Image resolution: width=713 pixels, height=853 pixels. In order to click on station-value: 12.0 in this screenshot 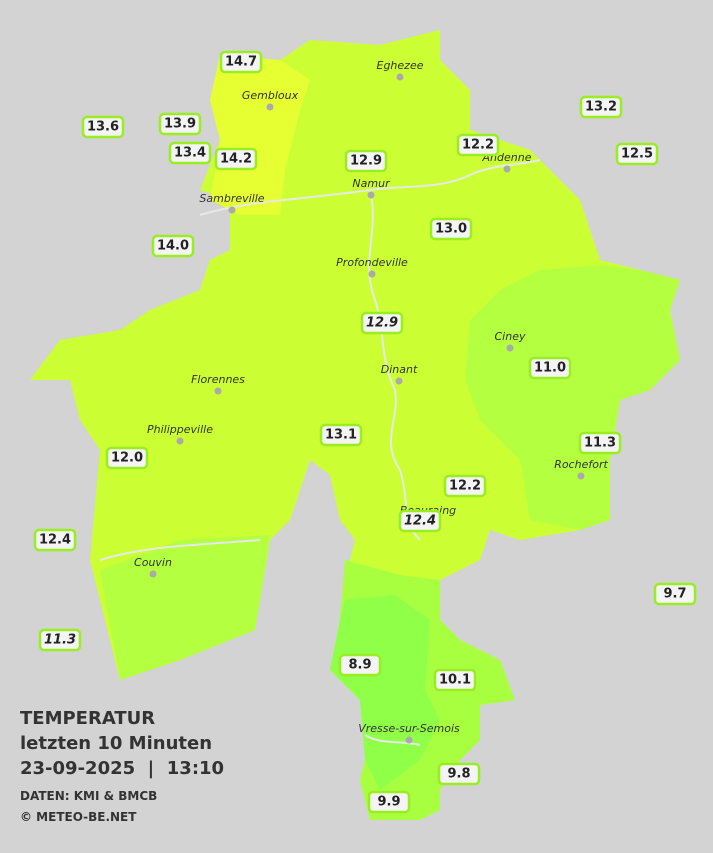, I will do `click(127, 458)`.